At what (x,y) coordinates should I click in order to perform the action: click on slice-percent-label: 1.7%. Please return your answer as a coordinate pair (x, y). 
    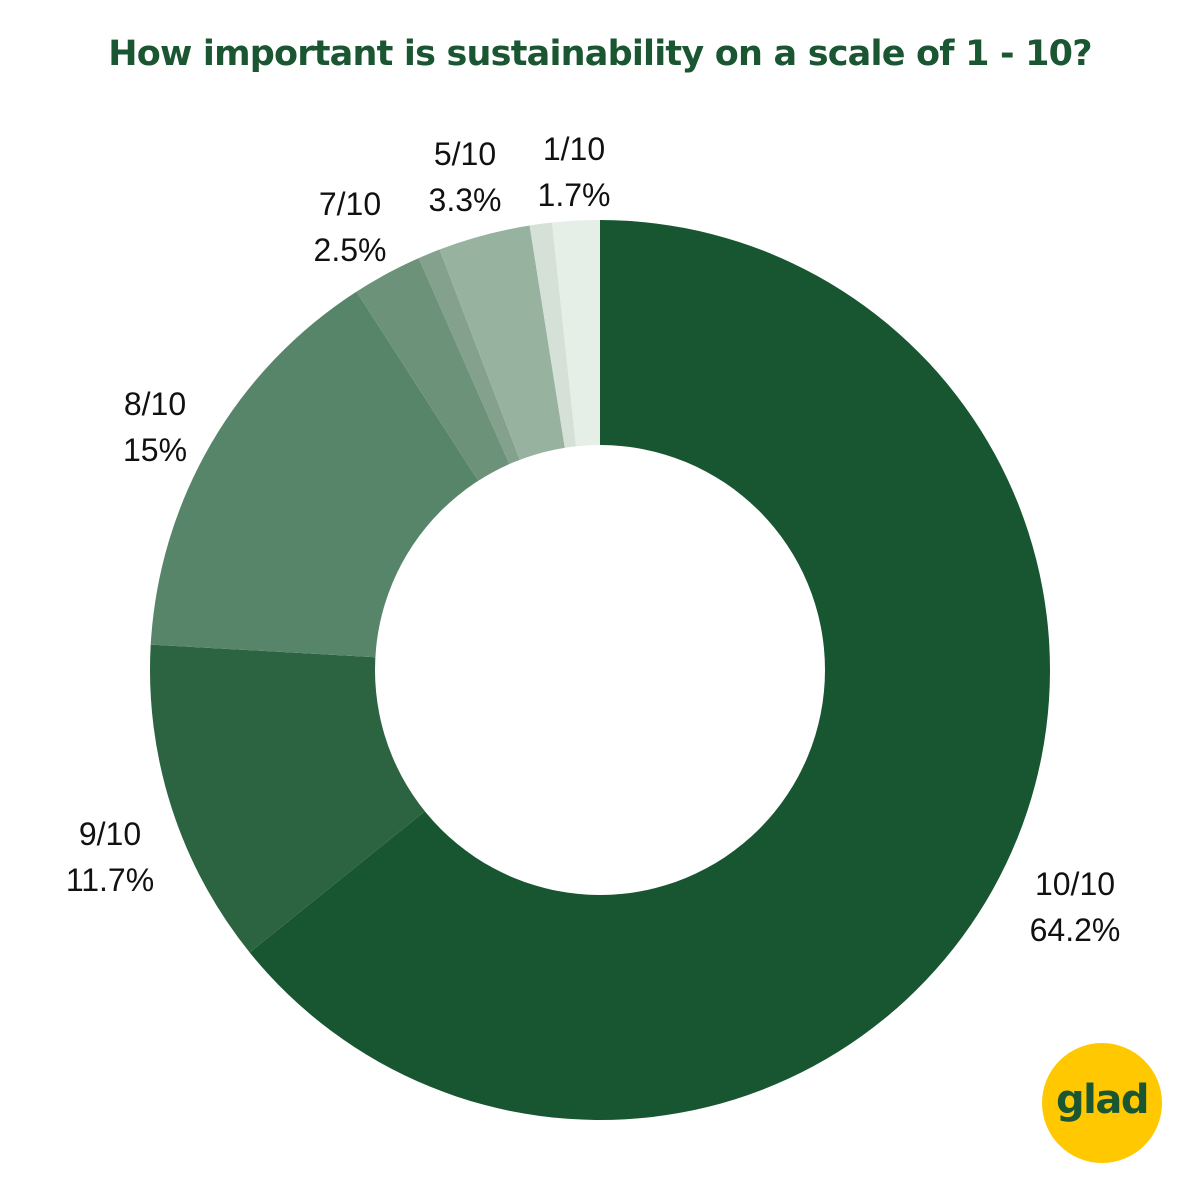
    Looking at the image, I should click on (574, 195).